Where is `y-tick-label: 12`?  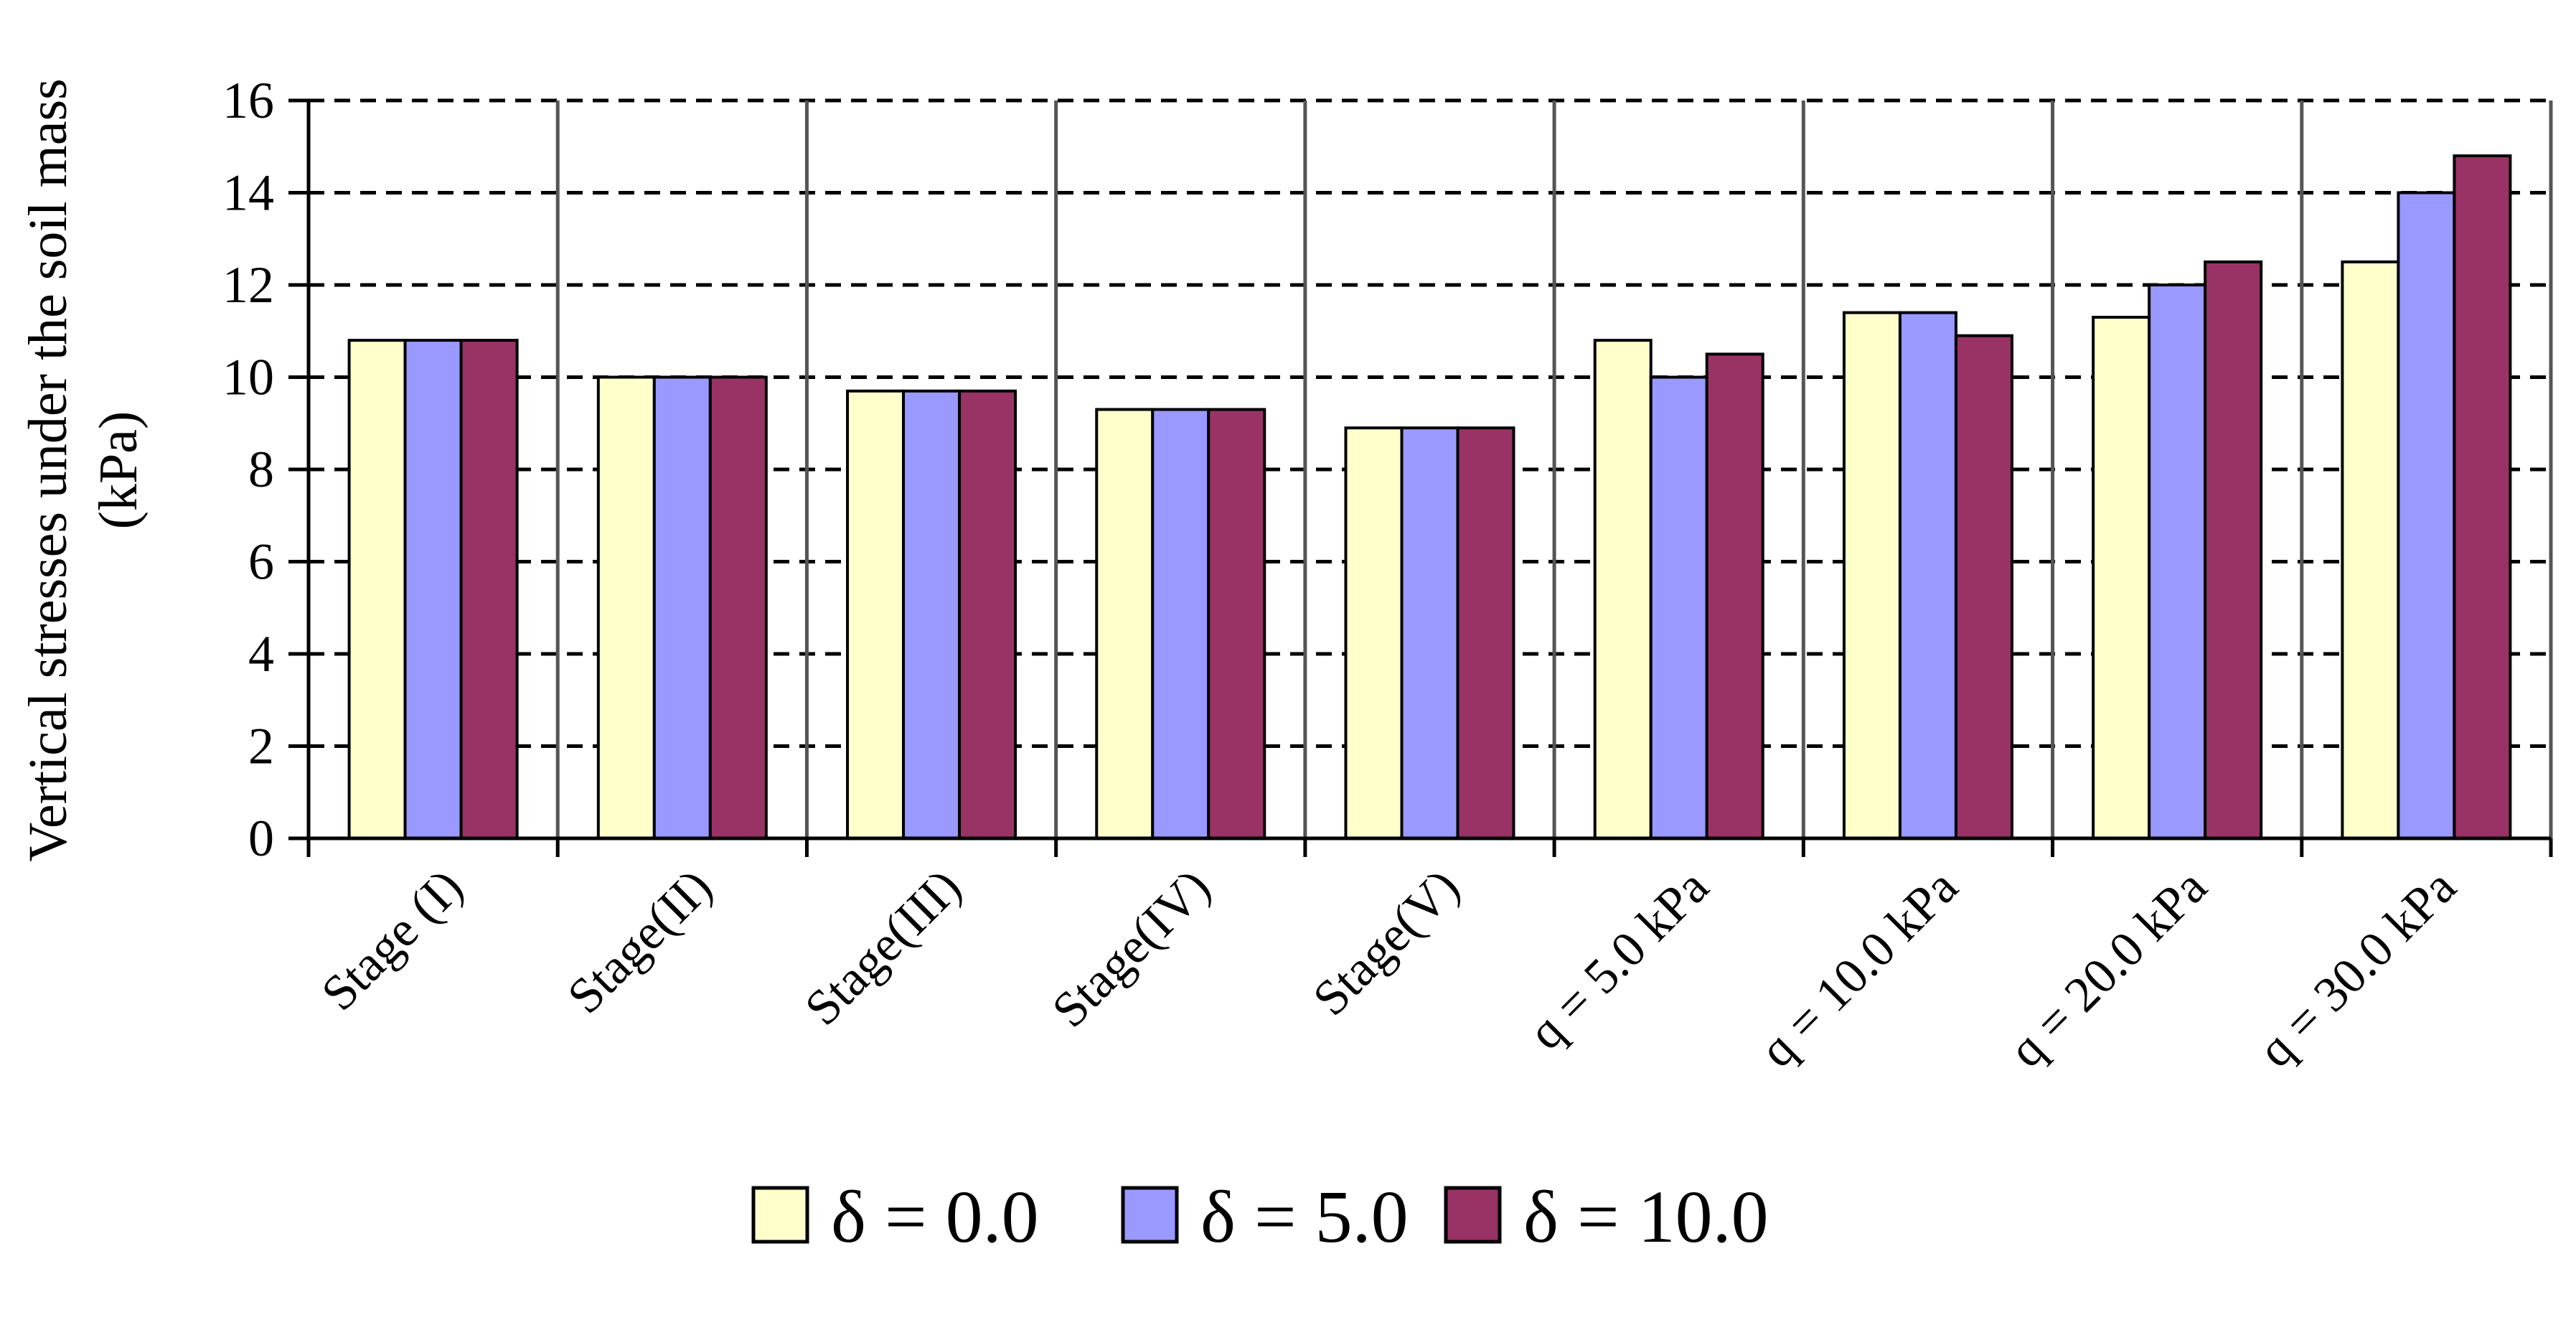 y-tick-label: 12 is located at coordinates (248, 285).